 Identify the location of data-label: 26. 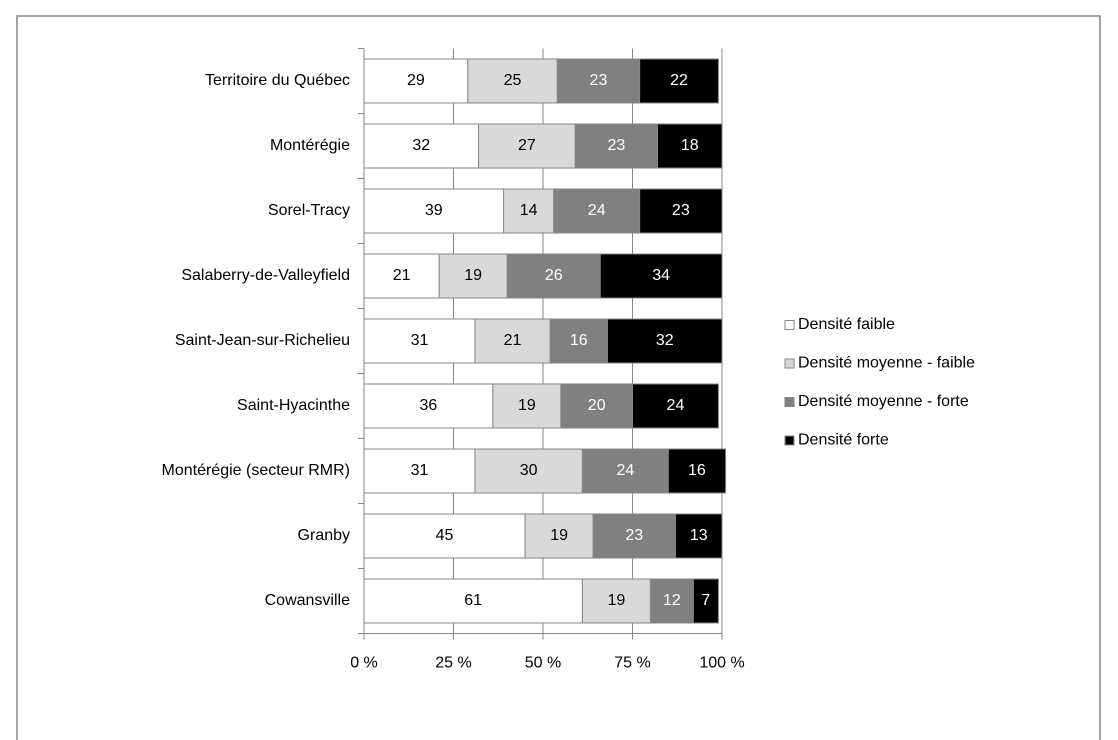
(554, 275).